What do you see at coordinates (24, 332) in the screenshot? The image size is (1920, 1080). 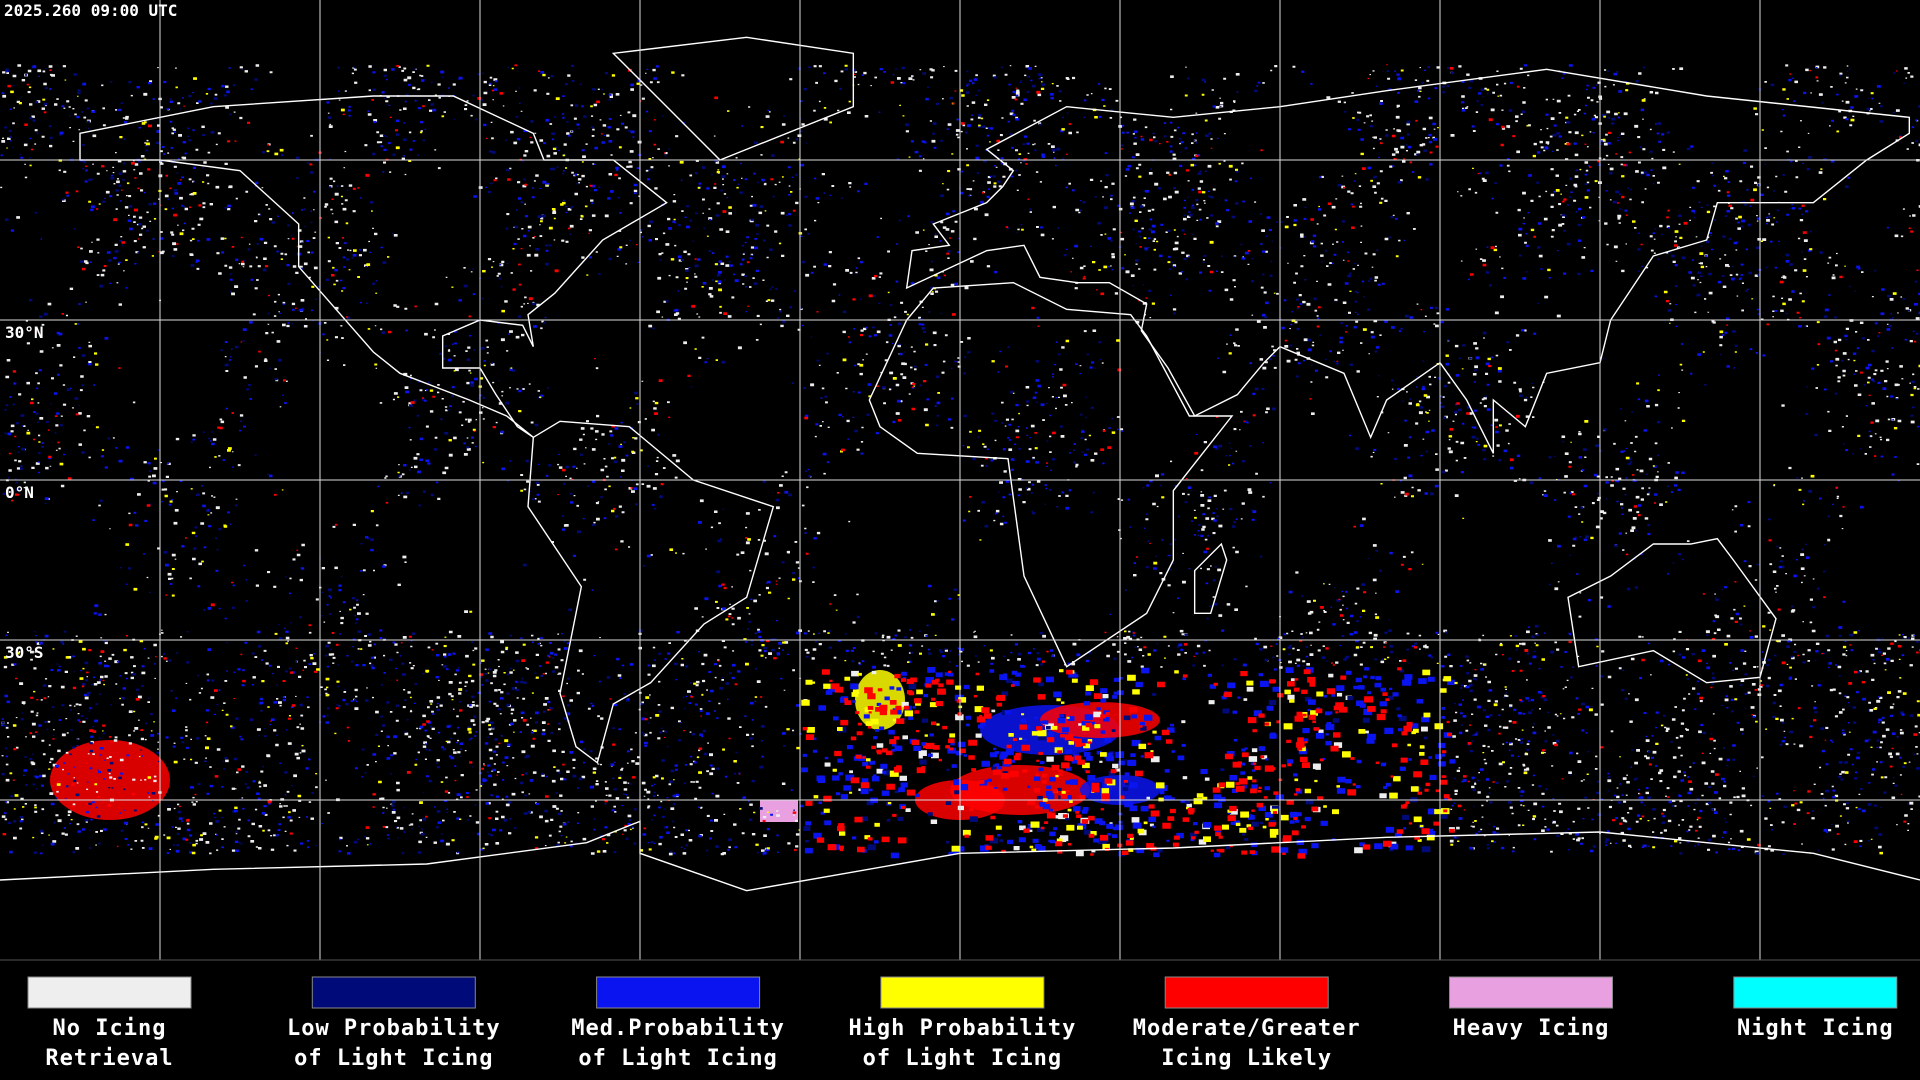 I see `latitude-label: 30°N` at bounding box center [24, 332].